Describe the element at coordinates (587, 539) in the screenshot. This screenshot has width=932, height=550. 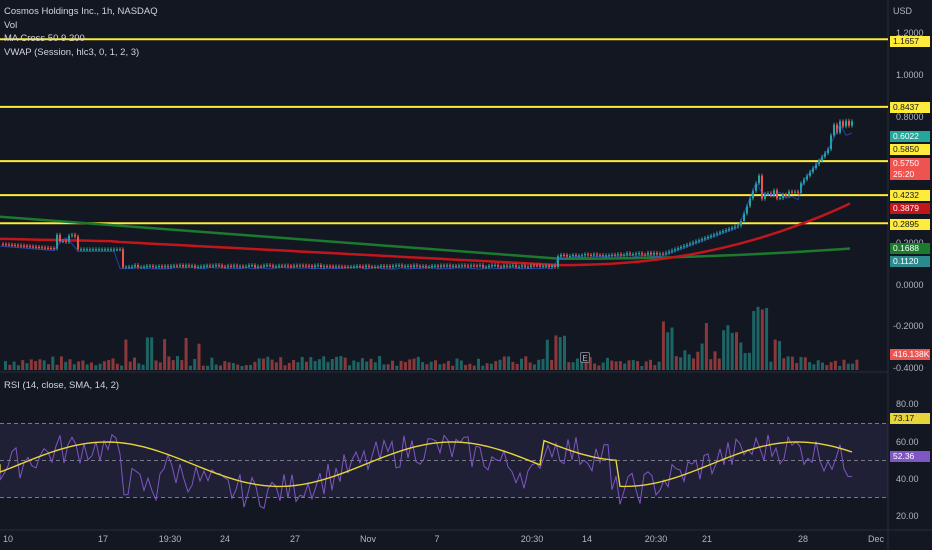
I see `time-label: 14` at that location.